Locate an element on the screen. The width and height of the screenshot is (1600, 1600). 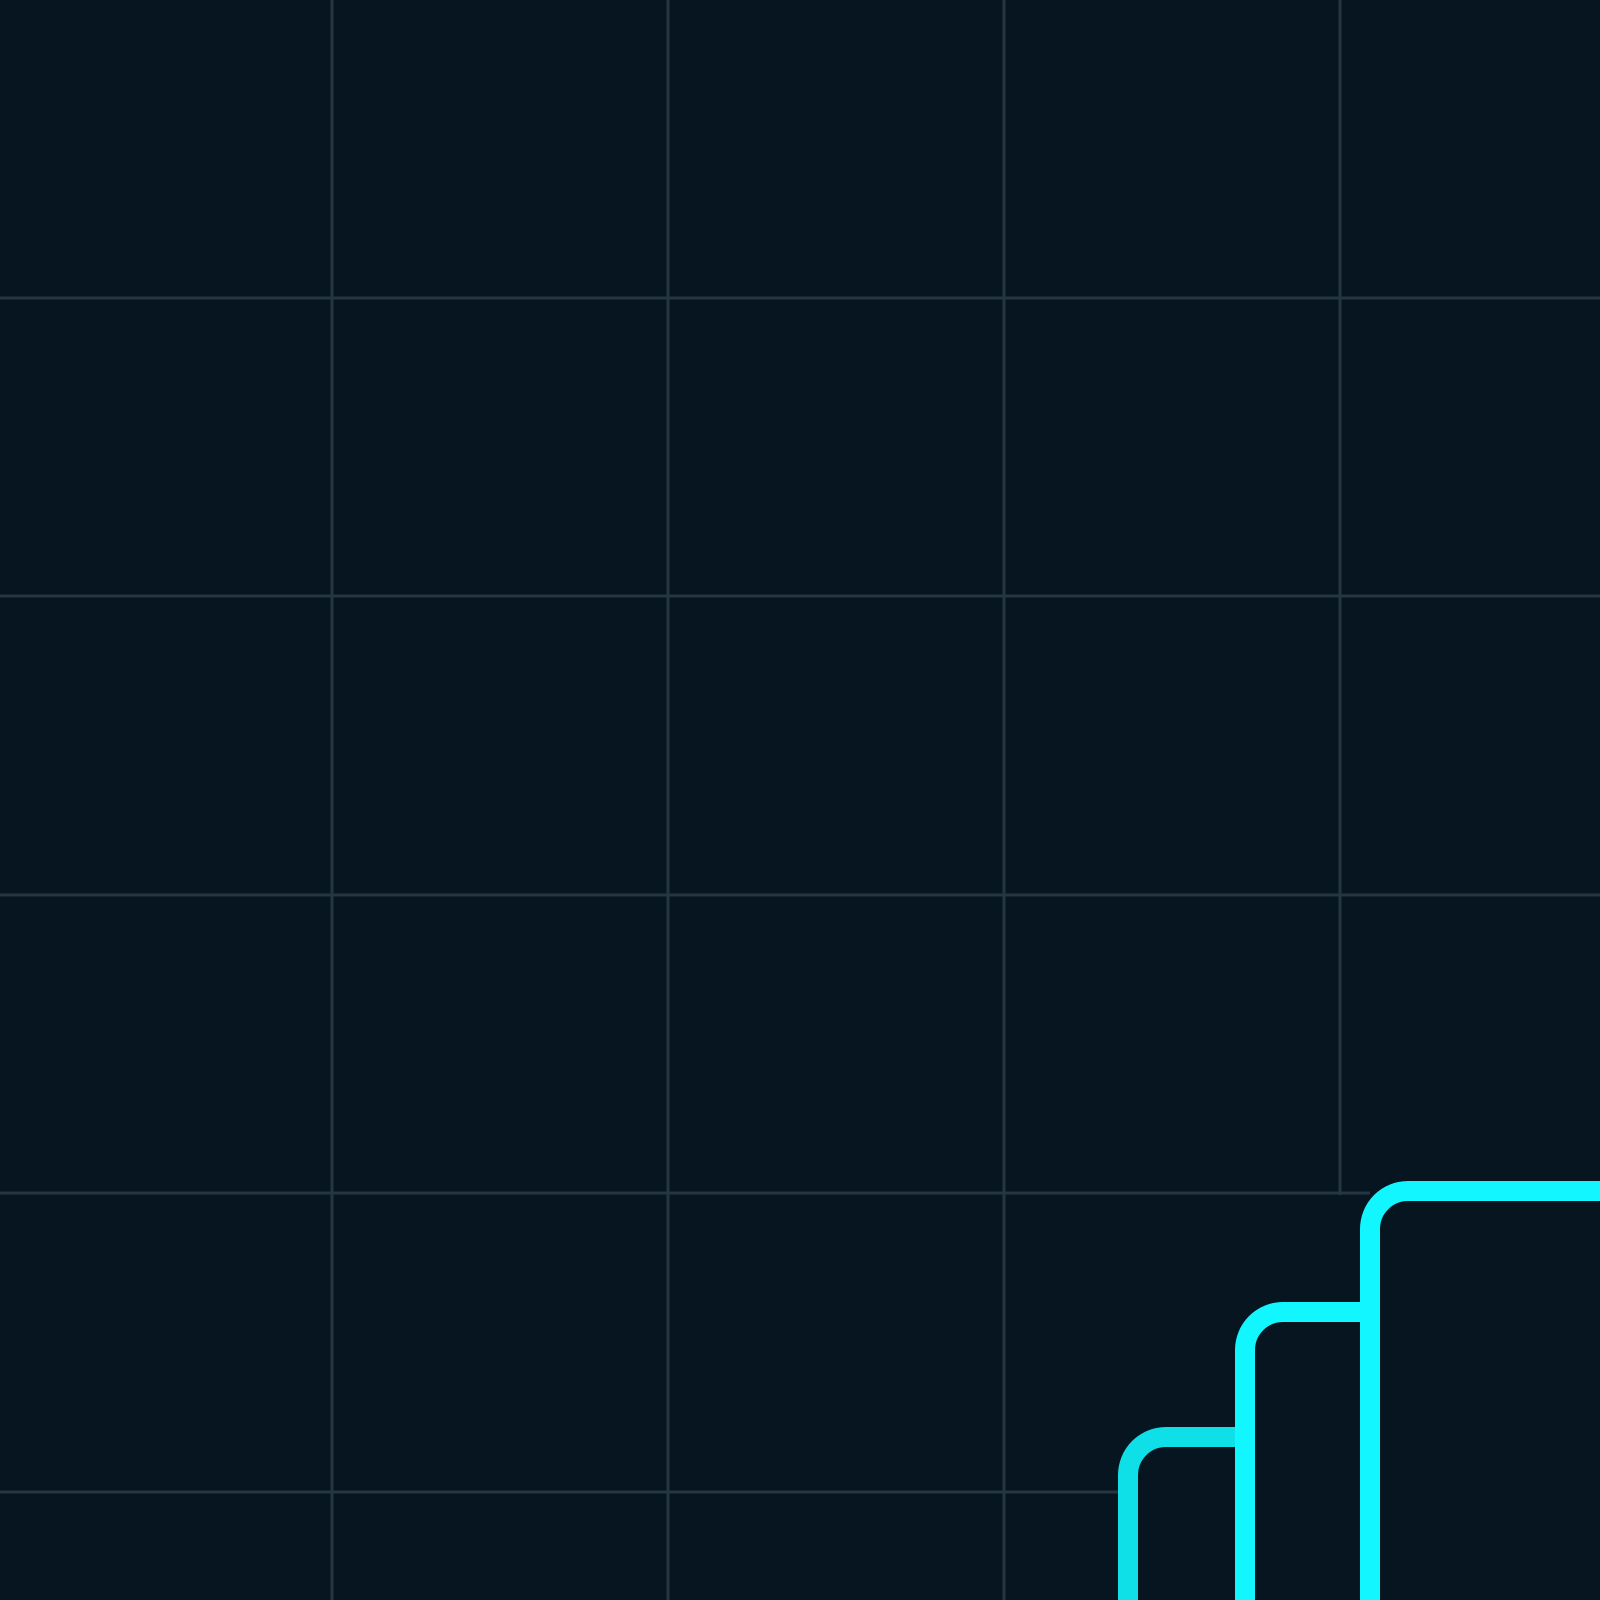
rising-bars-outline-graphic is located at coordinates (1359, 1390).